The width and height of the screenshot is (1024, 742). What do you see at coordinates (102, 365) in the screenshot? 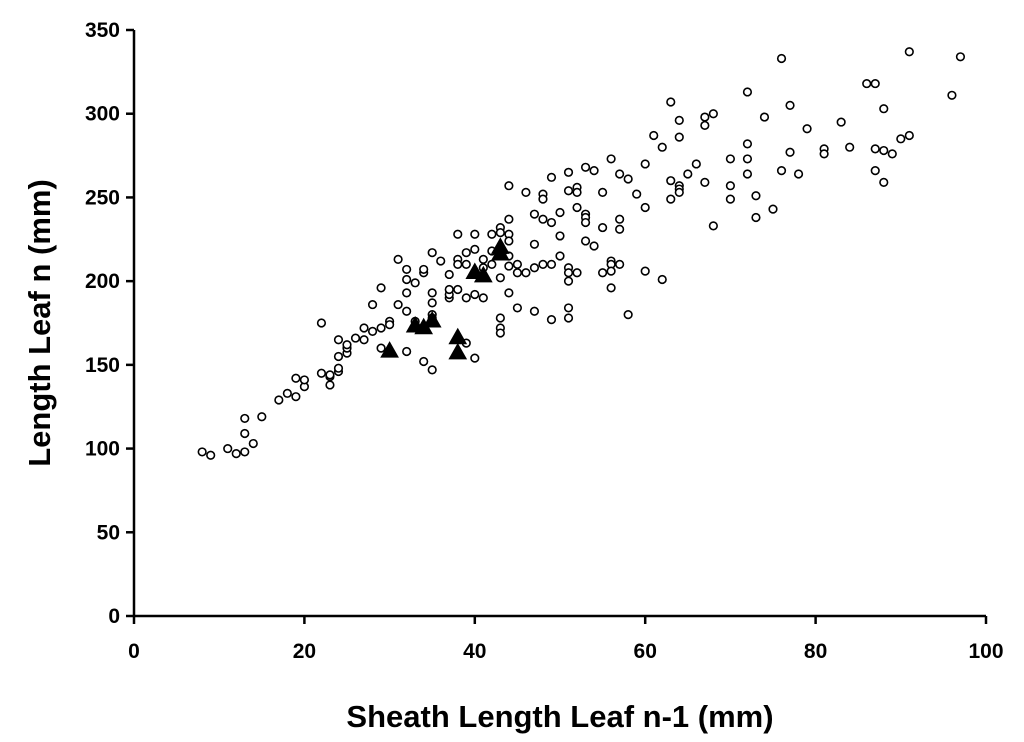
I see `y-tick-label-3: 150` at bounding box center [102, 365].